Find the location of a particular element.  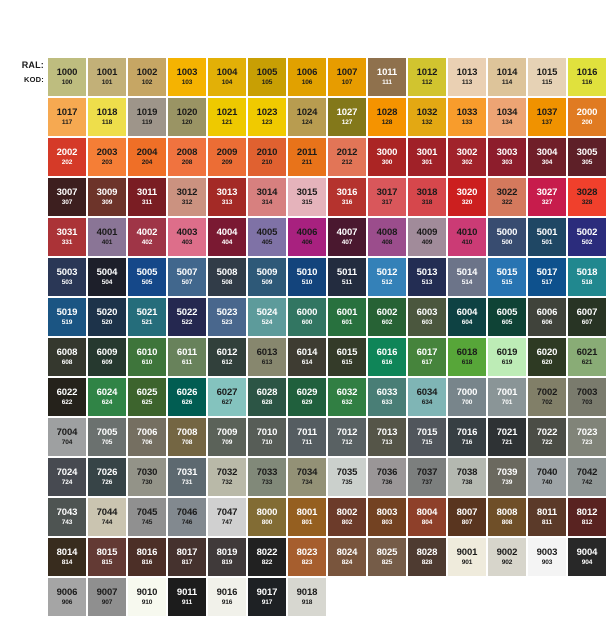

color-swatch-5003: 5003 503 is located at coordinates (67, 277).